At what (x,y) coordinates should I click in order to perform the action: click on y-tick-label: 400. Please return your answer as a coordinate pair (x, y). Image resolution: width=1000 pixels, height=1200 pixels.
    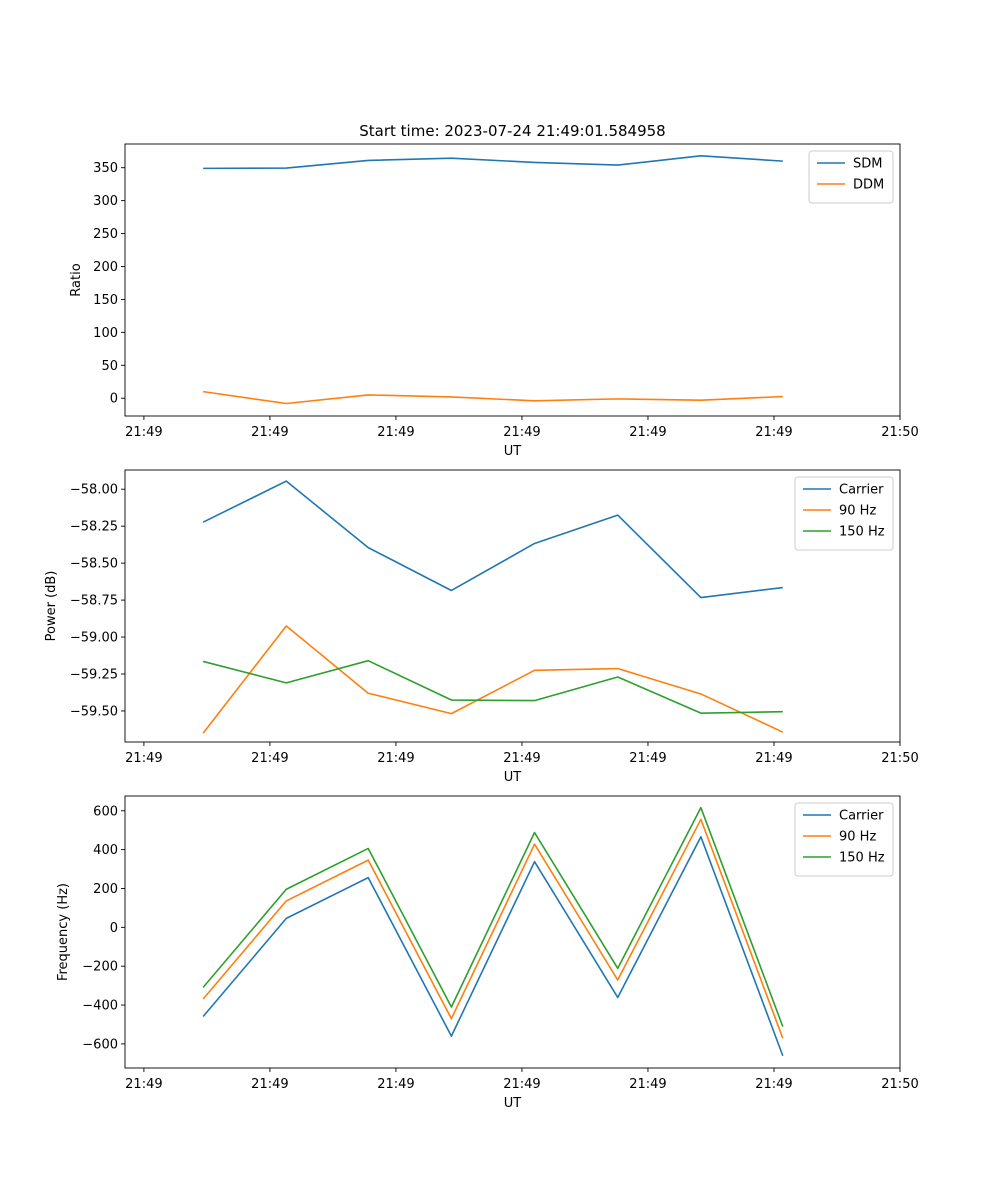
    Looking at the image, I should click on (105, 850).